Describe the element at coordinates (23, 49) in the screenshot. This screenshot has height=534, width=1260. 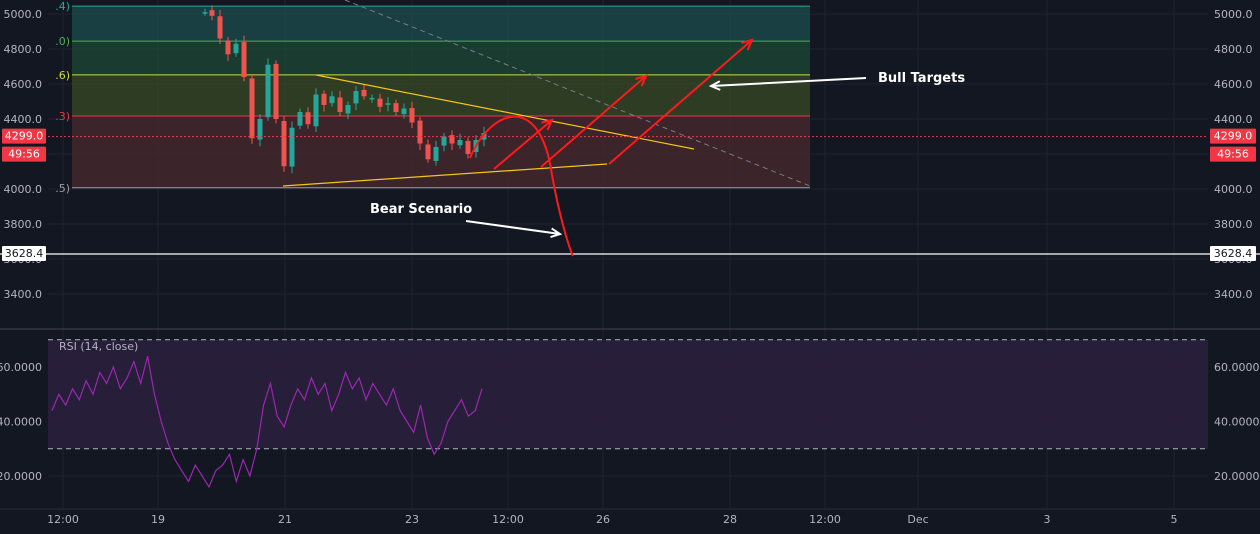
I see `y-tick-label-left: 4800.0` at that location.